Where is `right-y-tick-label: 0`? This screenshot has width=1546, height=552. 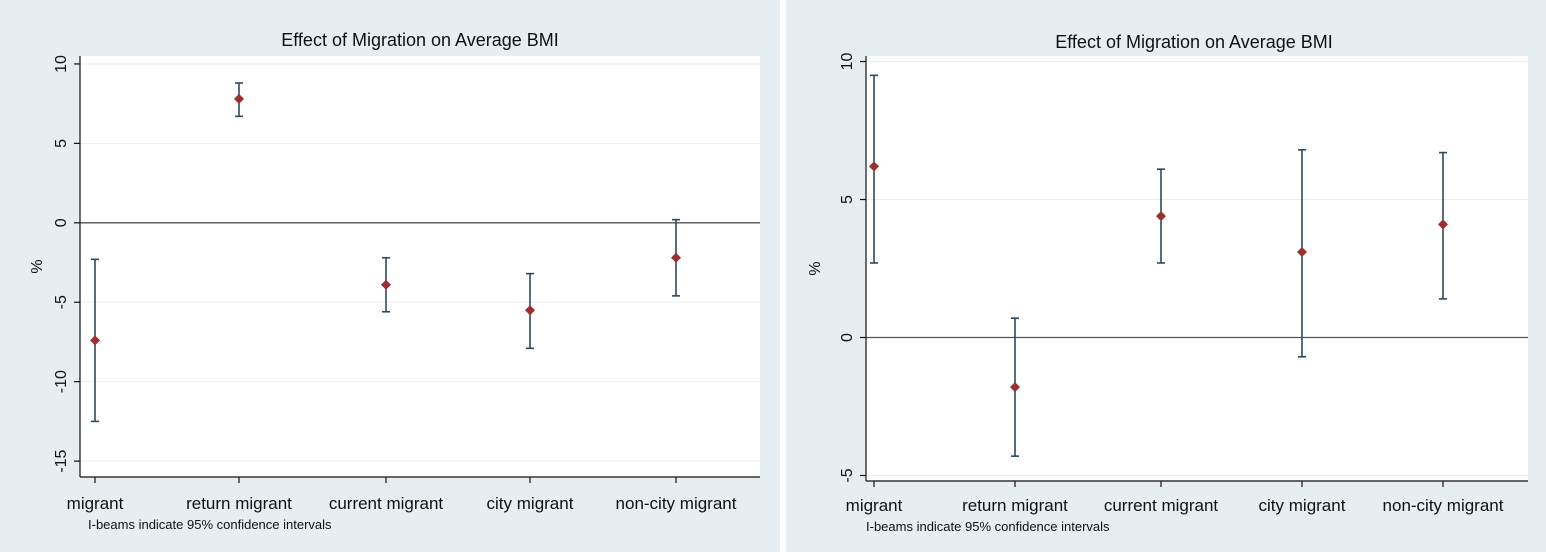
right-y-tick-label: 0 is located at coordinates (847, 337).